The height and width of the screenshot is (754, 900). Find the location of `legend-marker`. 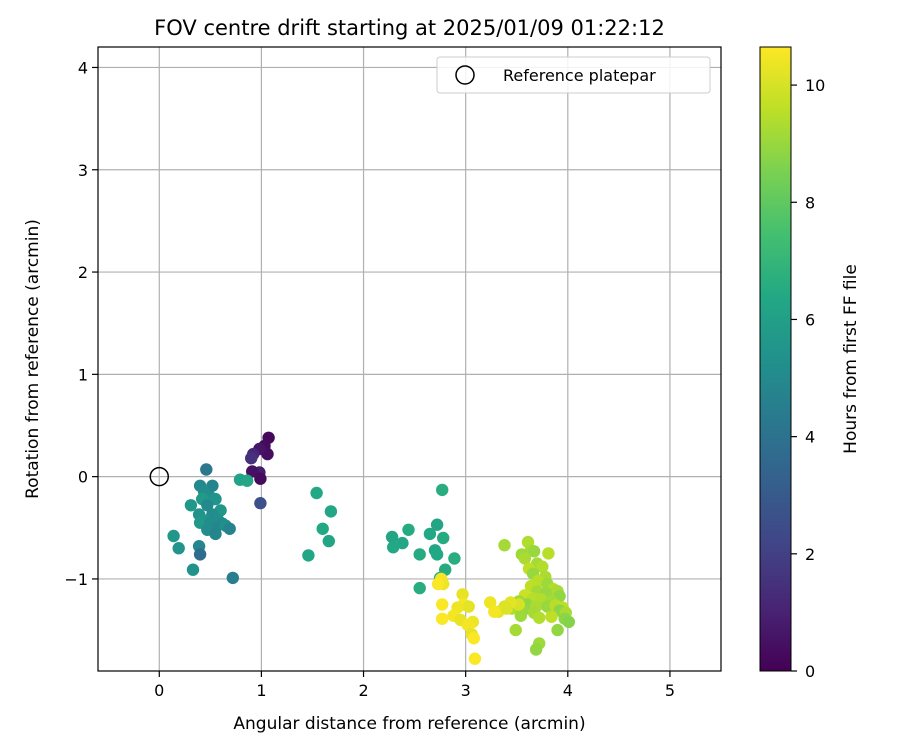

legend-marker is located at coordinates (465, 75).